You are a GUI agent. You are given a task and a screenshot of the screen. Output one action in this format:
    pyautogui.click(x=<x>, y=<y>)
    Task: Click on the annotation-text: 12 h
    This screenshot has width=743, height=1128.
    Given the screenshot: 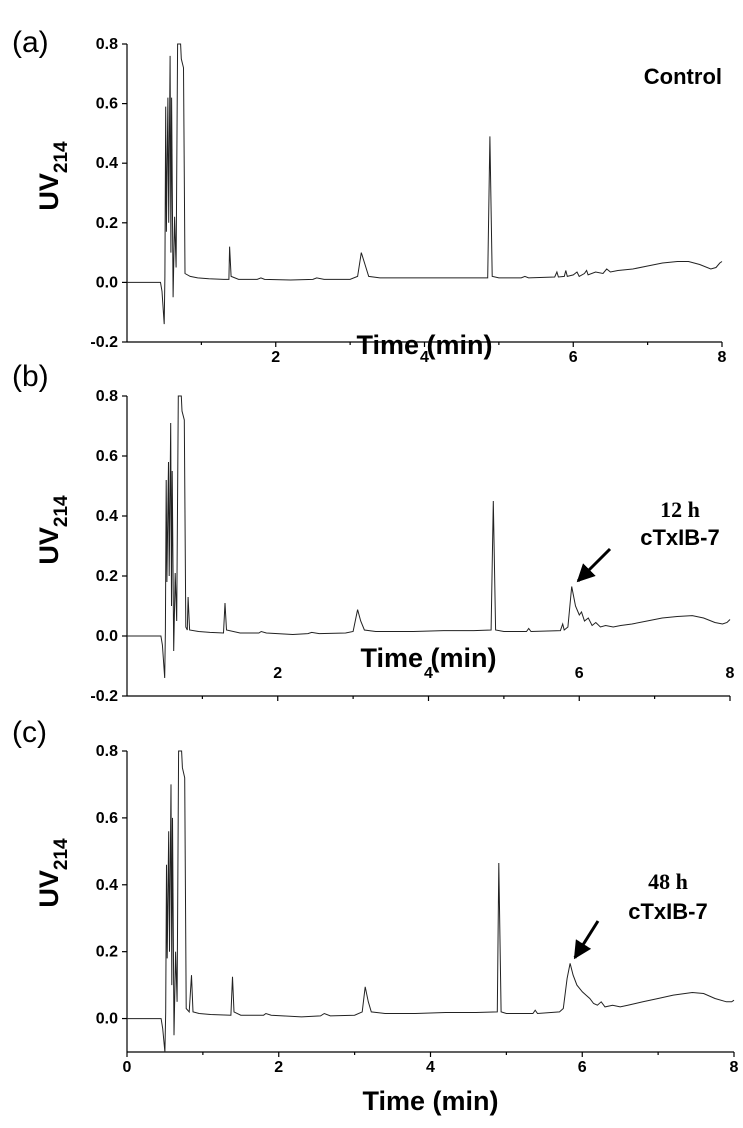 What is the action you would take?
    pyautogui.click(x=680, y=509)
    